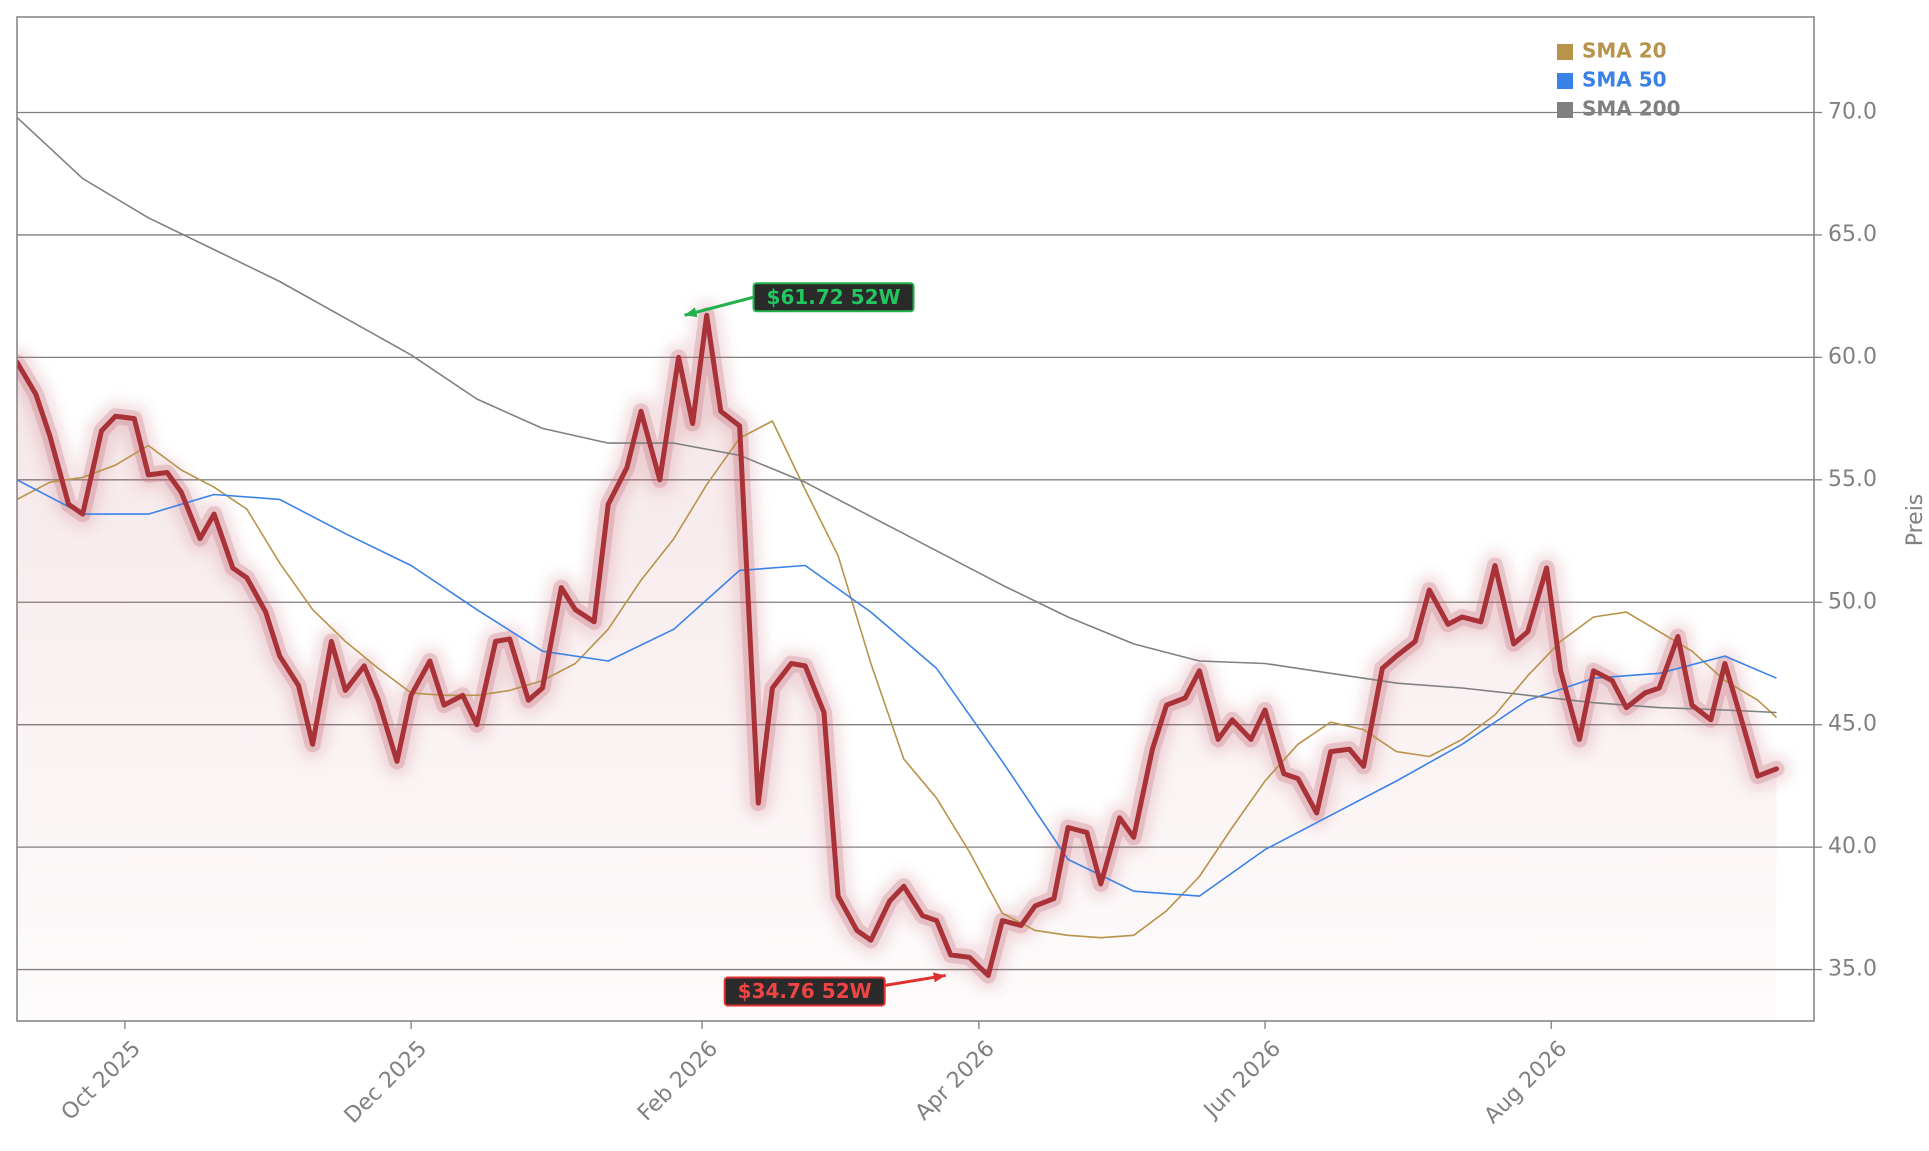 Image resolution: width=1929 pixels, height=1151 pixels. I want to click on legend: SMA 20 SMA 50 SMA 200, so click(1619, 80).